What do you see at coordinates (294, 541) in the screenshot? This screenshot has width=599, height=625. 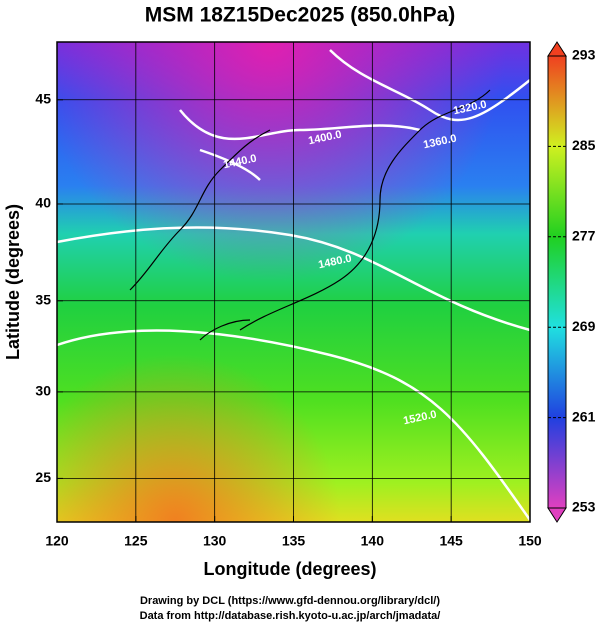 I see `x-tick-label: 135` at bounding box center [294, 541].